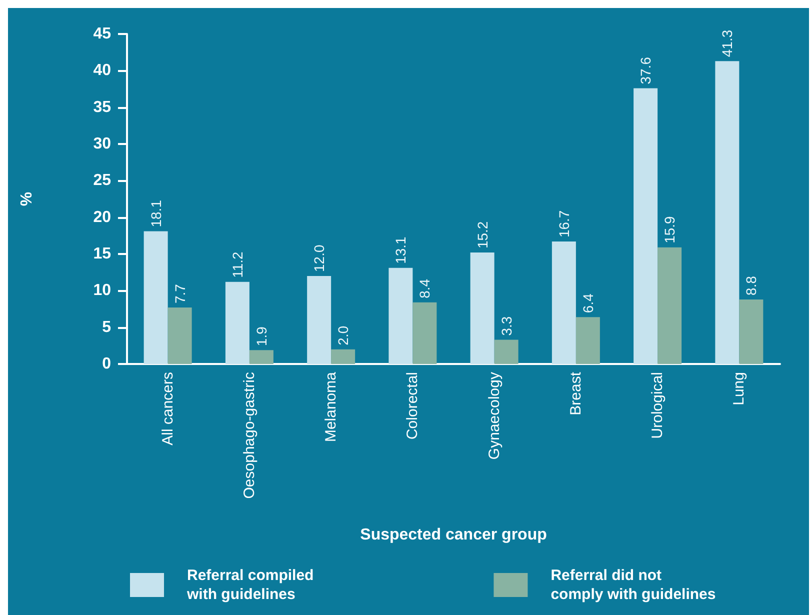  I want to click on data-label: 16.7, so click(564, 224).